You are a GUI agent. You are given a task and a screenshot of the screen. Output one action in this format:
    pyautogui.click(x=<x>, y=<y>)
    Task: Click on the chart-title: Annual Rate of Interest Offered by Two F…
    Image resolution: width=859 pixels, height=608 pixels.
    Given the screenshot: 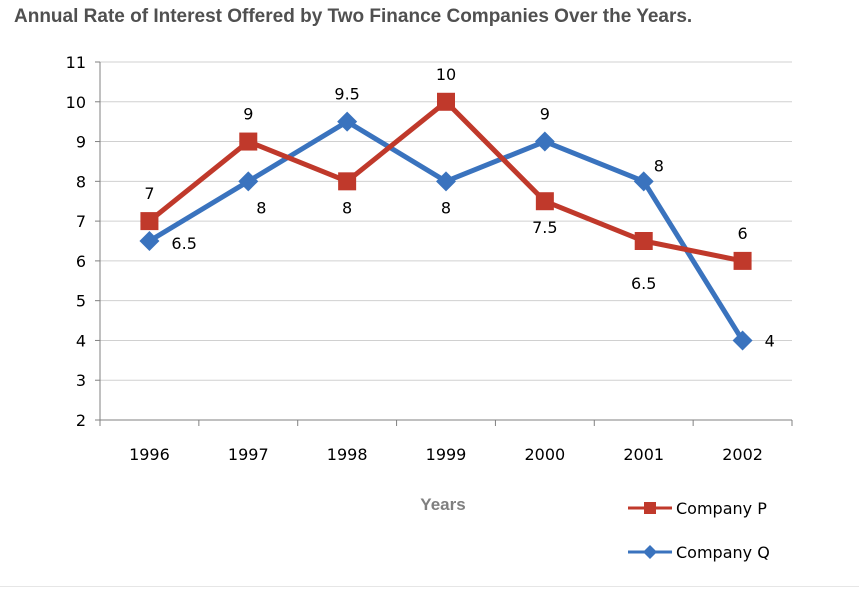 What is the action you would take?
    pyautogui.click(x=353, y=16)
    